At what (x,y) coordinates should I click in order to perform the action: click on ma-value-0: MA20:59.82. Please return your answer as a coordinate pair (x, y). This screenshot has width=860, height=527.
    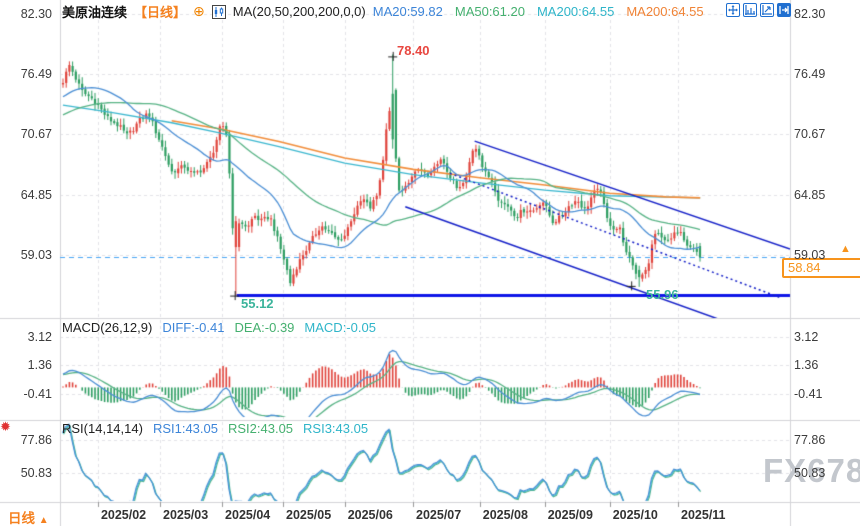
    Looking at the image, I should click on (407, 11).